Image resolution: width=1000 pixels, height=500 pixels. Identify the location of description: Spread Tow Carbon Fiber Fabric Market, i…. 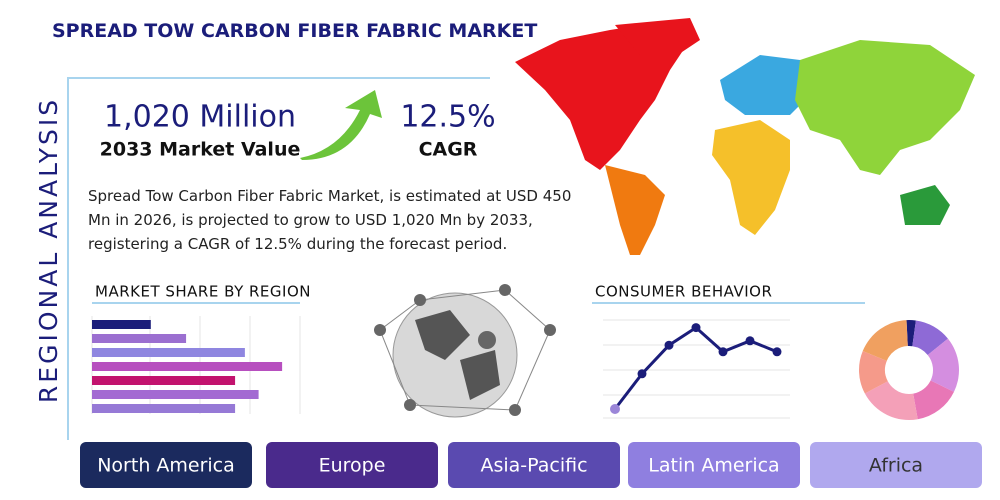
(330, 220).